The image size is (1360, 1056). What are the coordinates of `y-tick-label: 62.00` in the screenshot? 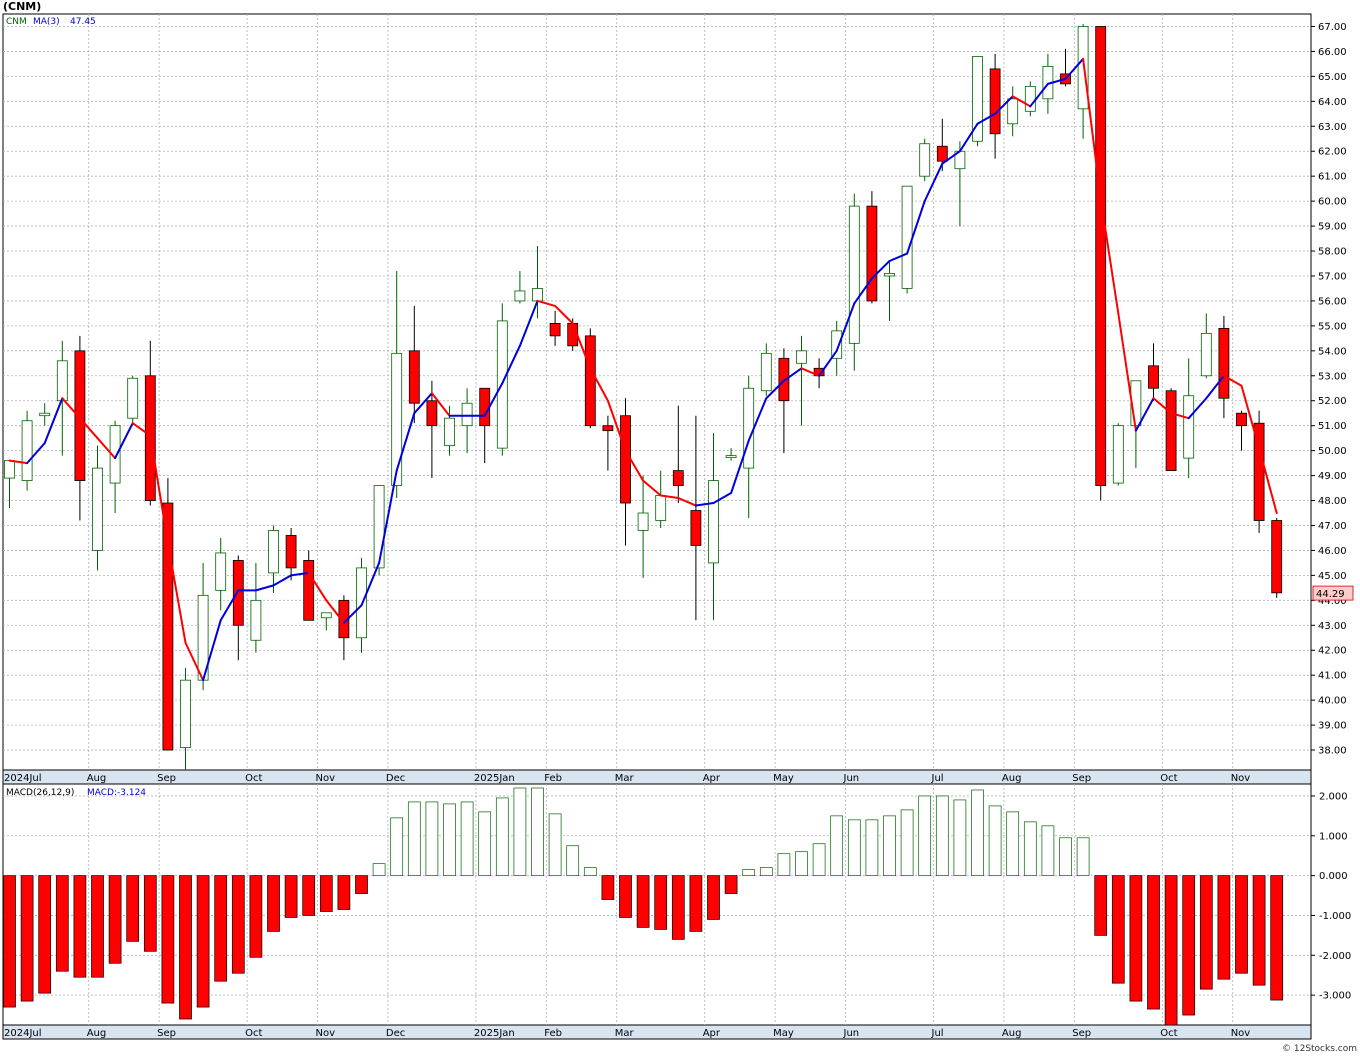 It's located at (1332, 152).